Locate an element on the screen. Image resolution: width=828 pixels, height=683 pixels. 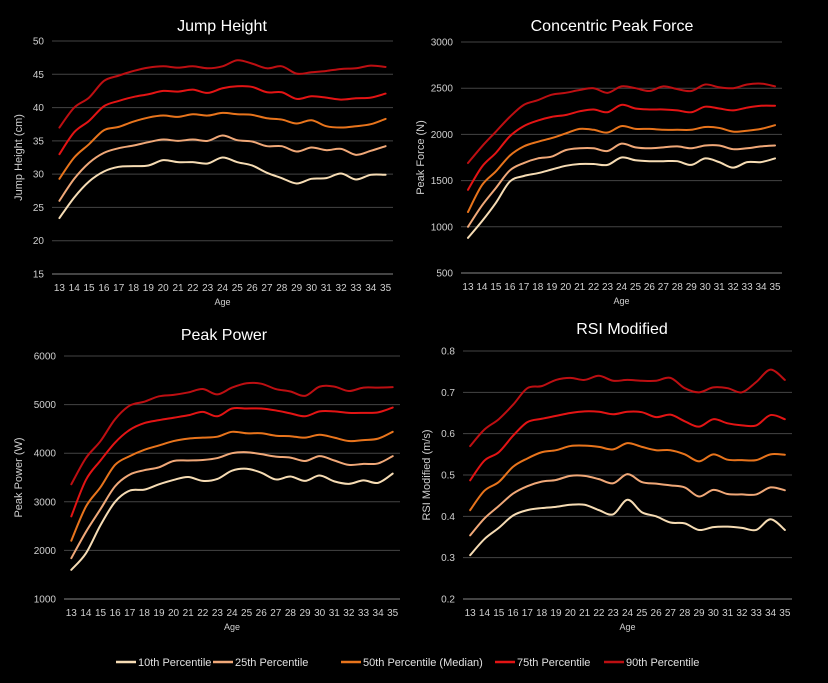
y-tick-label: 45 is located at coordinates (39, 75).